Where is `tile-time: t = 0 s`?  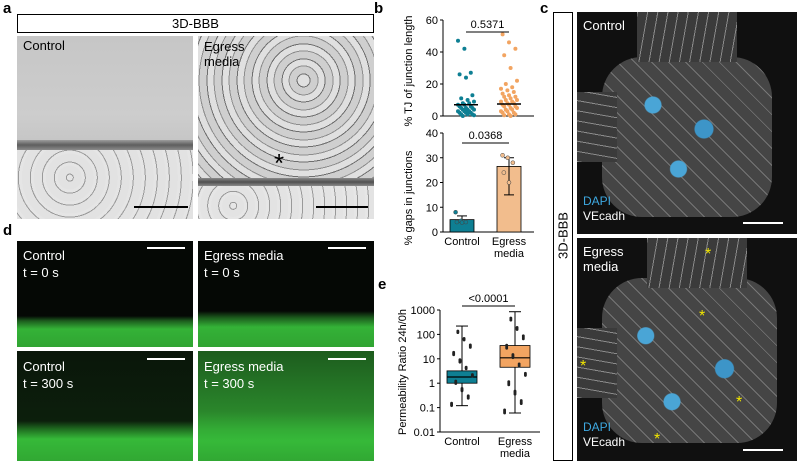
tile-time: t = 0 s is located at coordinates (41, 272).